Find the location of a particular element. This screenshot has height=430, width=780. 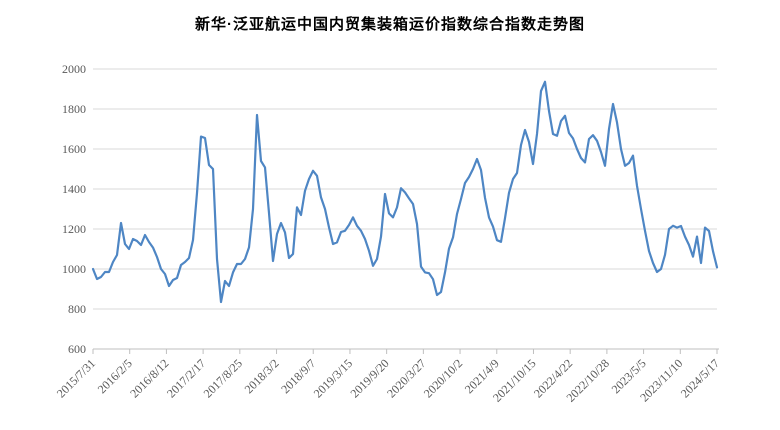

x-axis-label: 2019/3/15 is located at coordinates (333, 378).